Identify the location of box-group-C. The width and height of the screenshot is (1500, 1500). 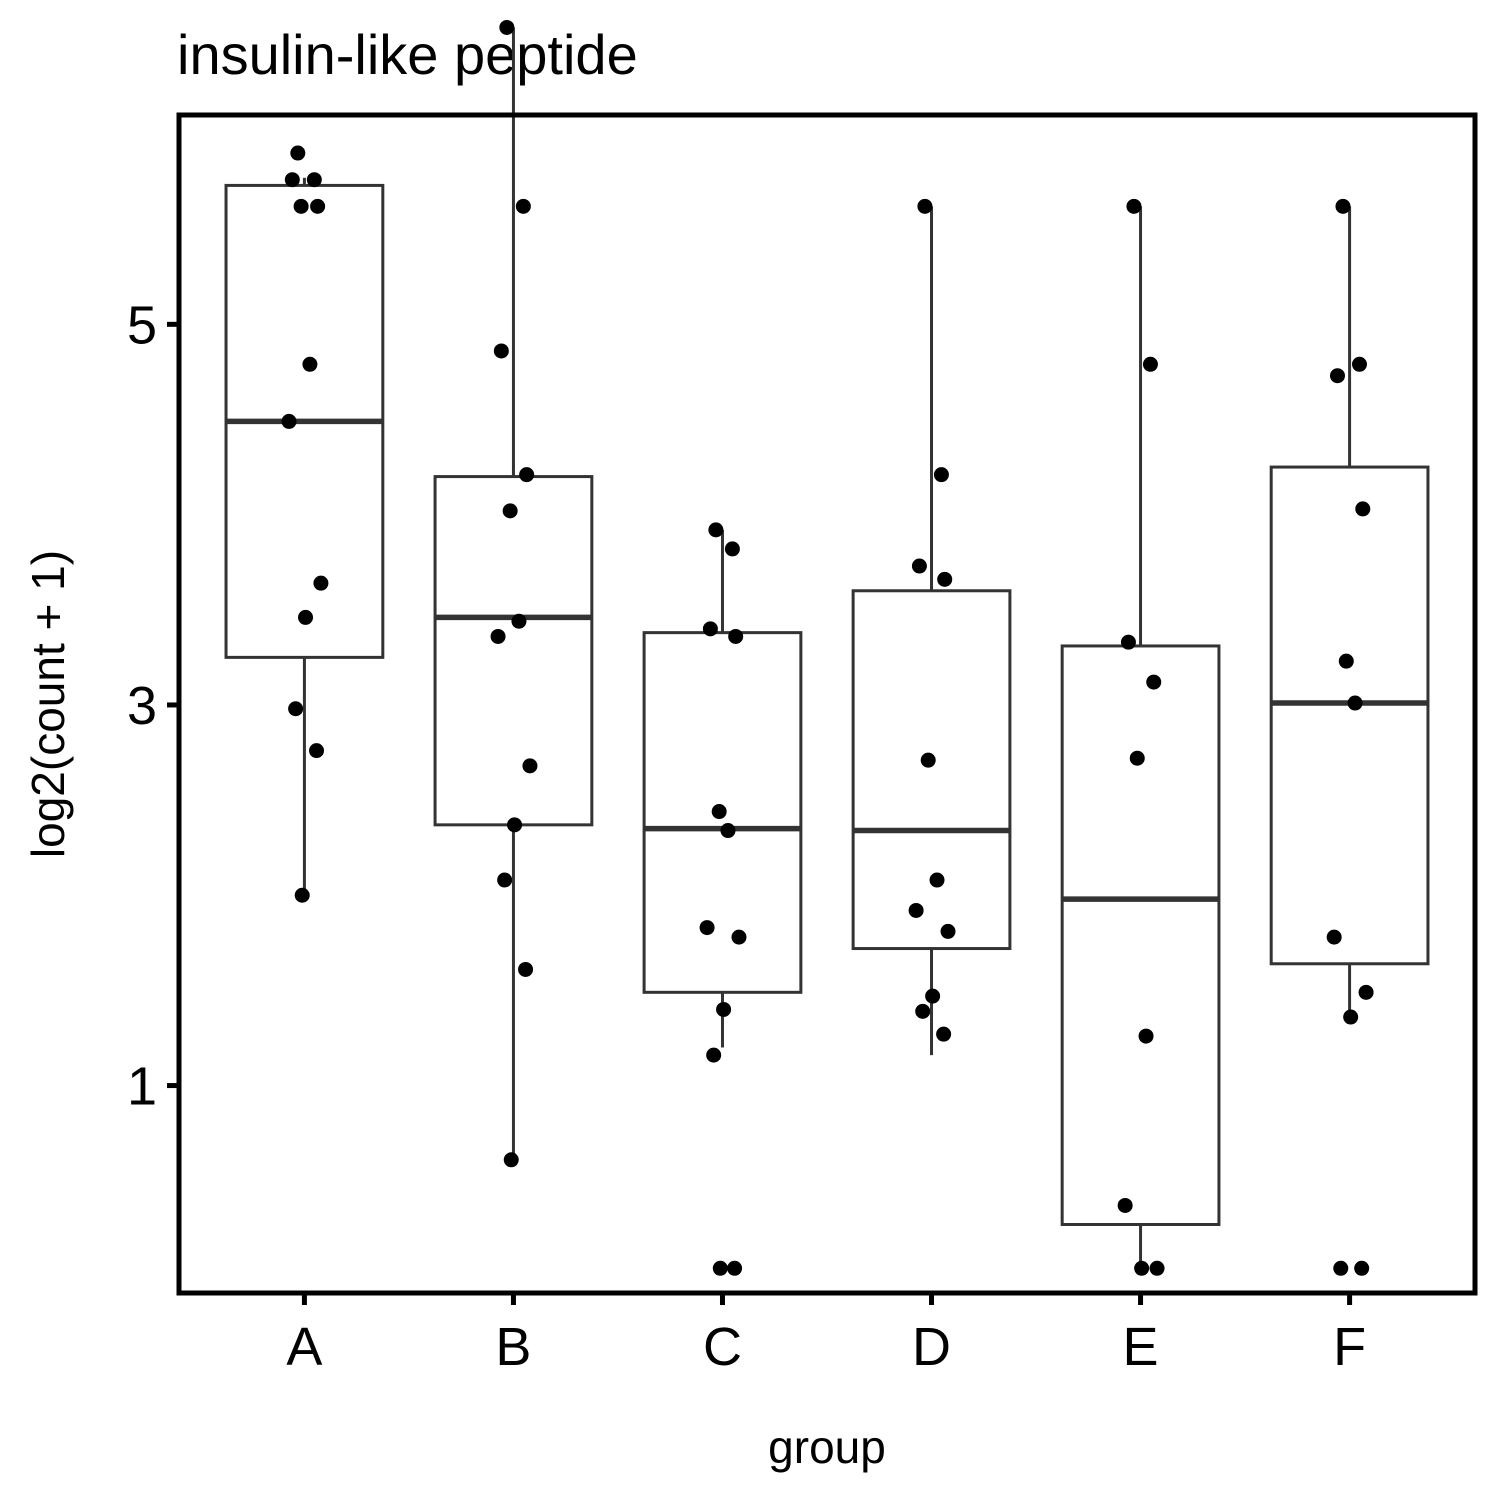
(722, 788).